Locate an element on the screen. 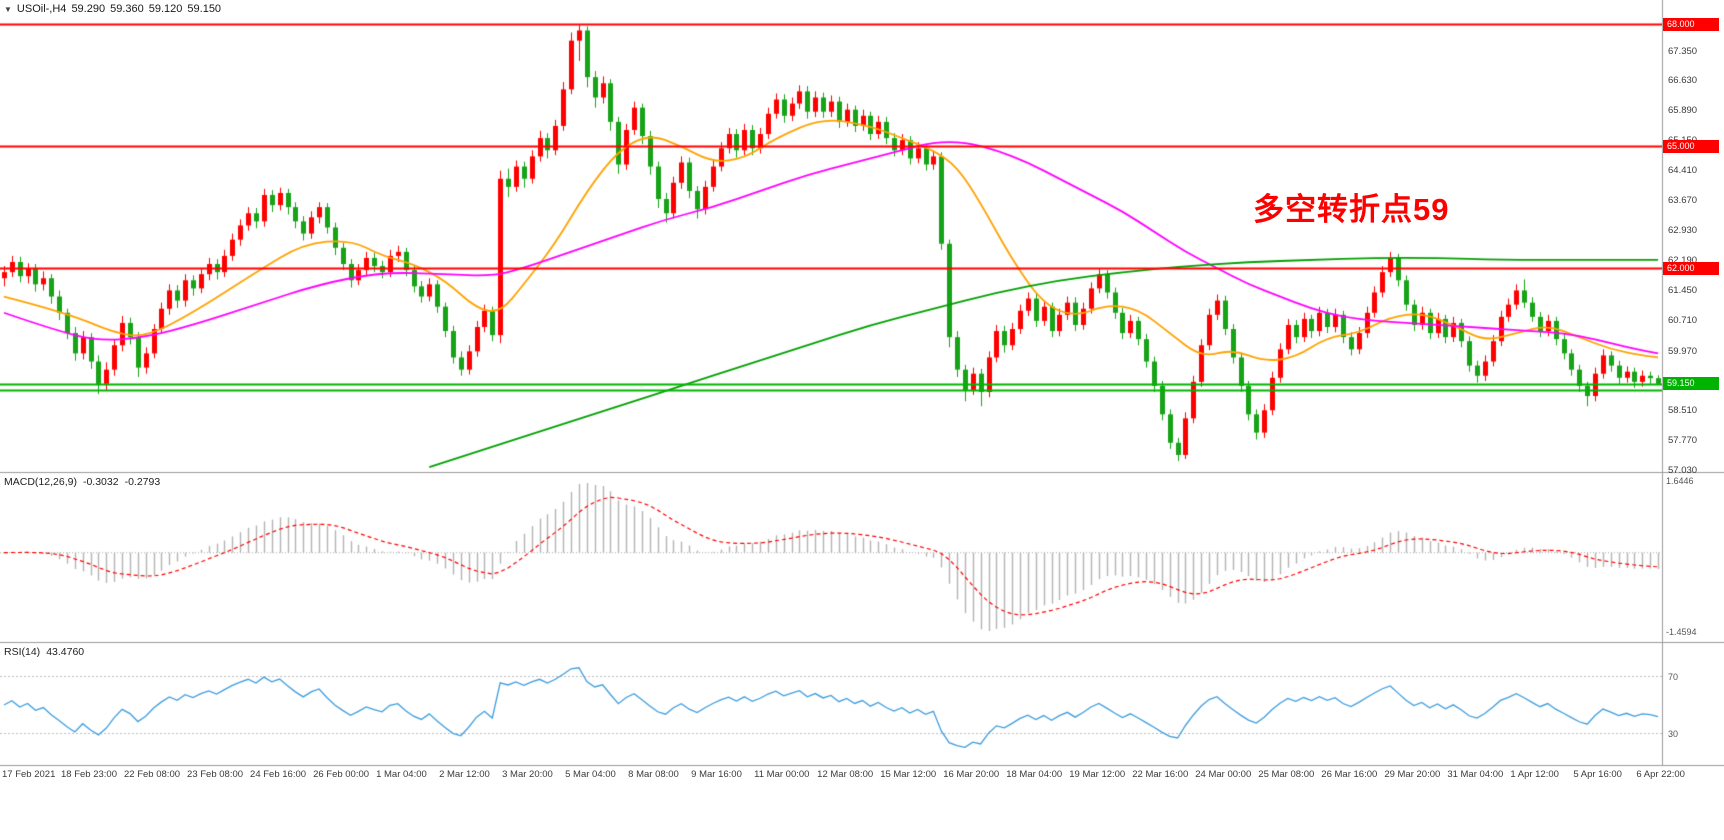 The width and height of the screenshot is (1724, 840). macd-axis-min: -1.4594 is located at coordinates (1681, 632).